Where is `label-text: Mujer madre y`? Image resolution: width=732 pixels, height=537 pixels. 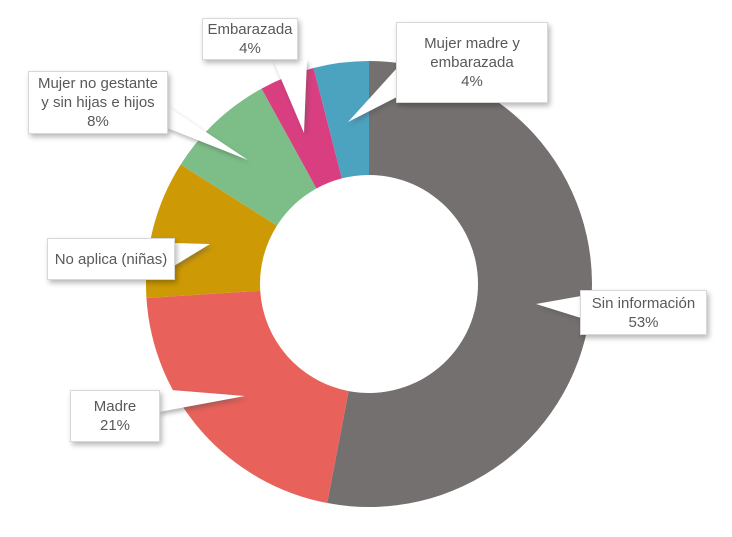
label-text: Mujer madre y is located at coordinates (472, 43).